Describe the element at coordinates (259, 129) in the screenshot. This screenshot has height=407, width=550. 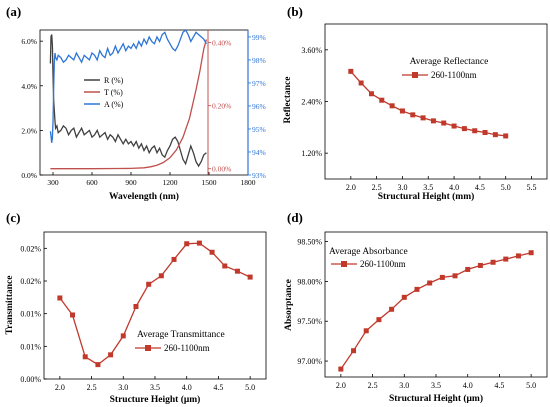
I see `panel-a-right-tick-label: 95%` at that location.